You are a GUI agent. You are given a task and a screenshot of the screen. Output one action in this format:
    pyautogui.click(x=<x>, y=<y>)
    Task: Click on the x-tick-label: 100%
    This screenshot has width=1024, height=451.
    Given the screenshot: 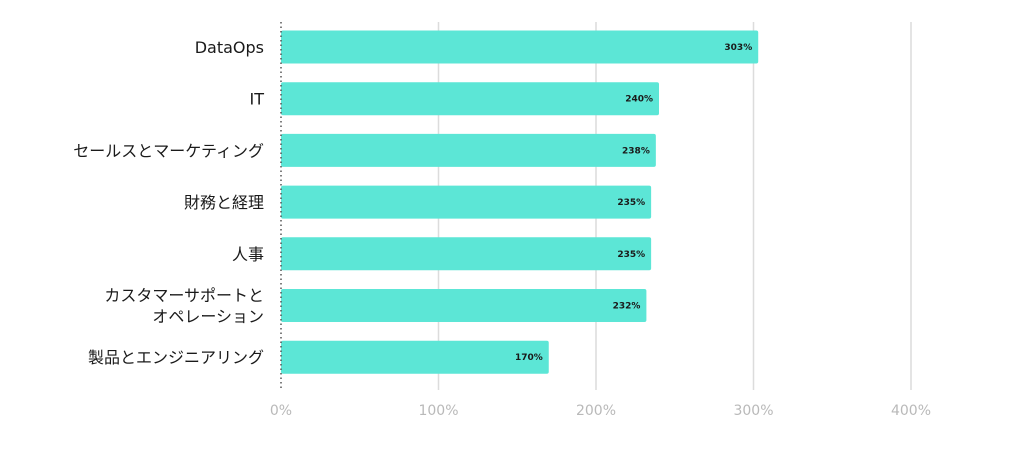 What is the action you would take?
    pyautogui.click(x=438, y=411)
    